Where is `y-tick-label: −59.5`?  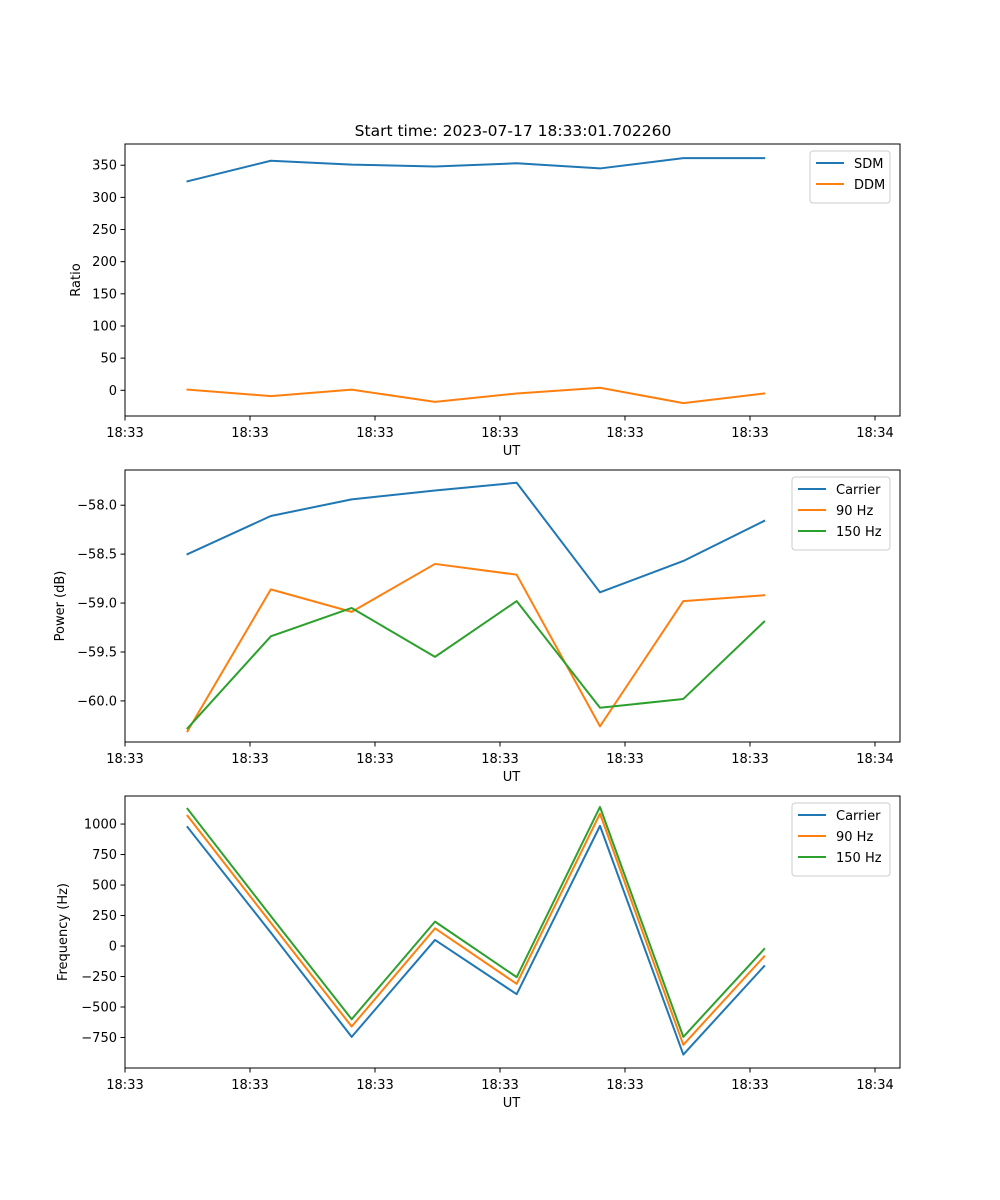
y-tick-label: −59.5 is located at coordinates (97, 652).